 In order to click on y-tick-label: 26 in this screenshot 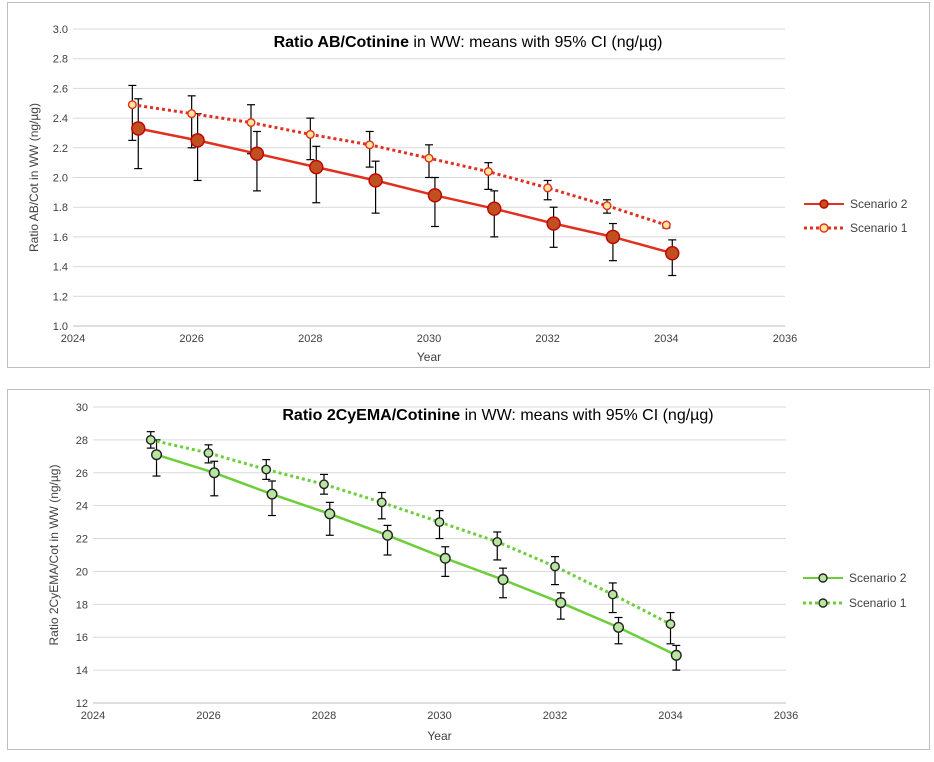, I will do `click(82, 474)`.